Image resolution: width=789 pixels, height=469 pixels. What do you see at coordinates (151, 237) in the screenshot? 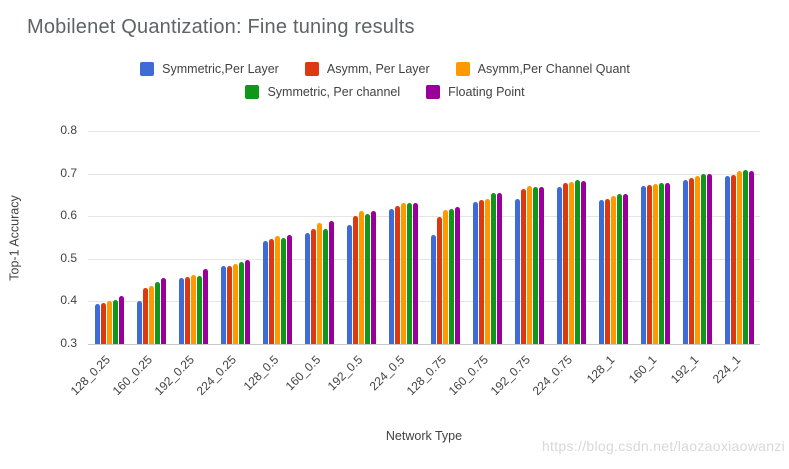
I see `bar-group-160_0.25` at bounding box center [151, 237].